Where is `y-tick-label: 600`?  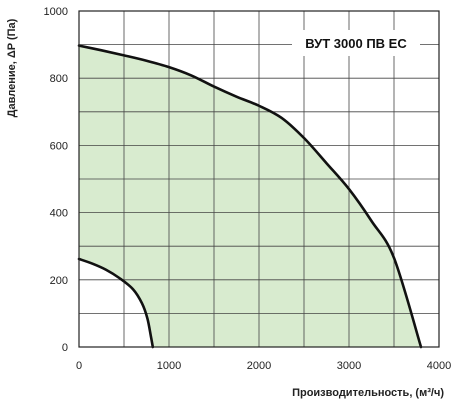
y-tick-label: 600 is located at coordinates (59, 146).